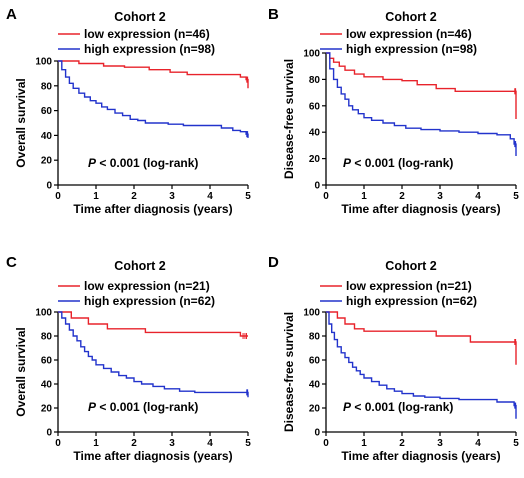  I want to click on panel-letter: A, so click(11, 14).